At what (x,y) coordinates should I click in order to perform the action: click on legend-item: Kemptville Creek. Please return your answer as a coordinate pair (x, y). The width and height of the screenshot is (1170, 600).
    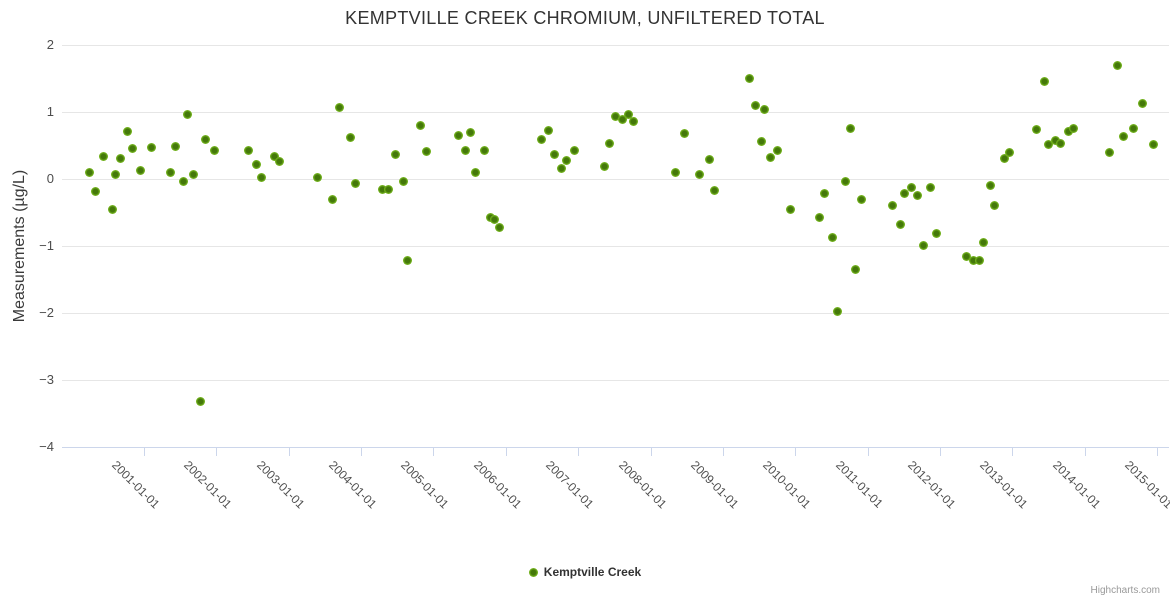
    Looking at the image, I should click on (585, 572).